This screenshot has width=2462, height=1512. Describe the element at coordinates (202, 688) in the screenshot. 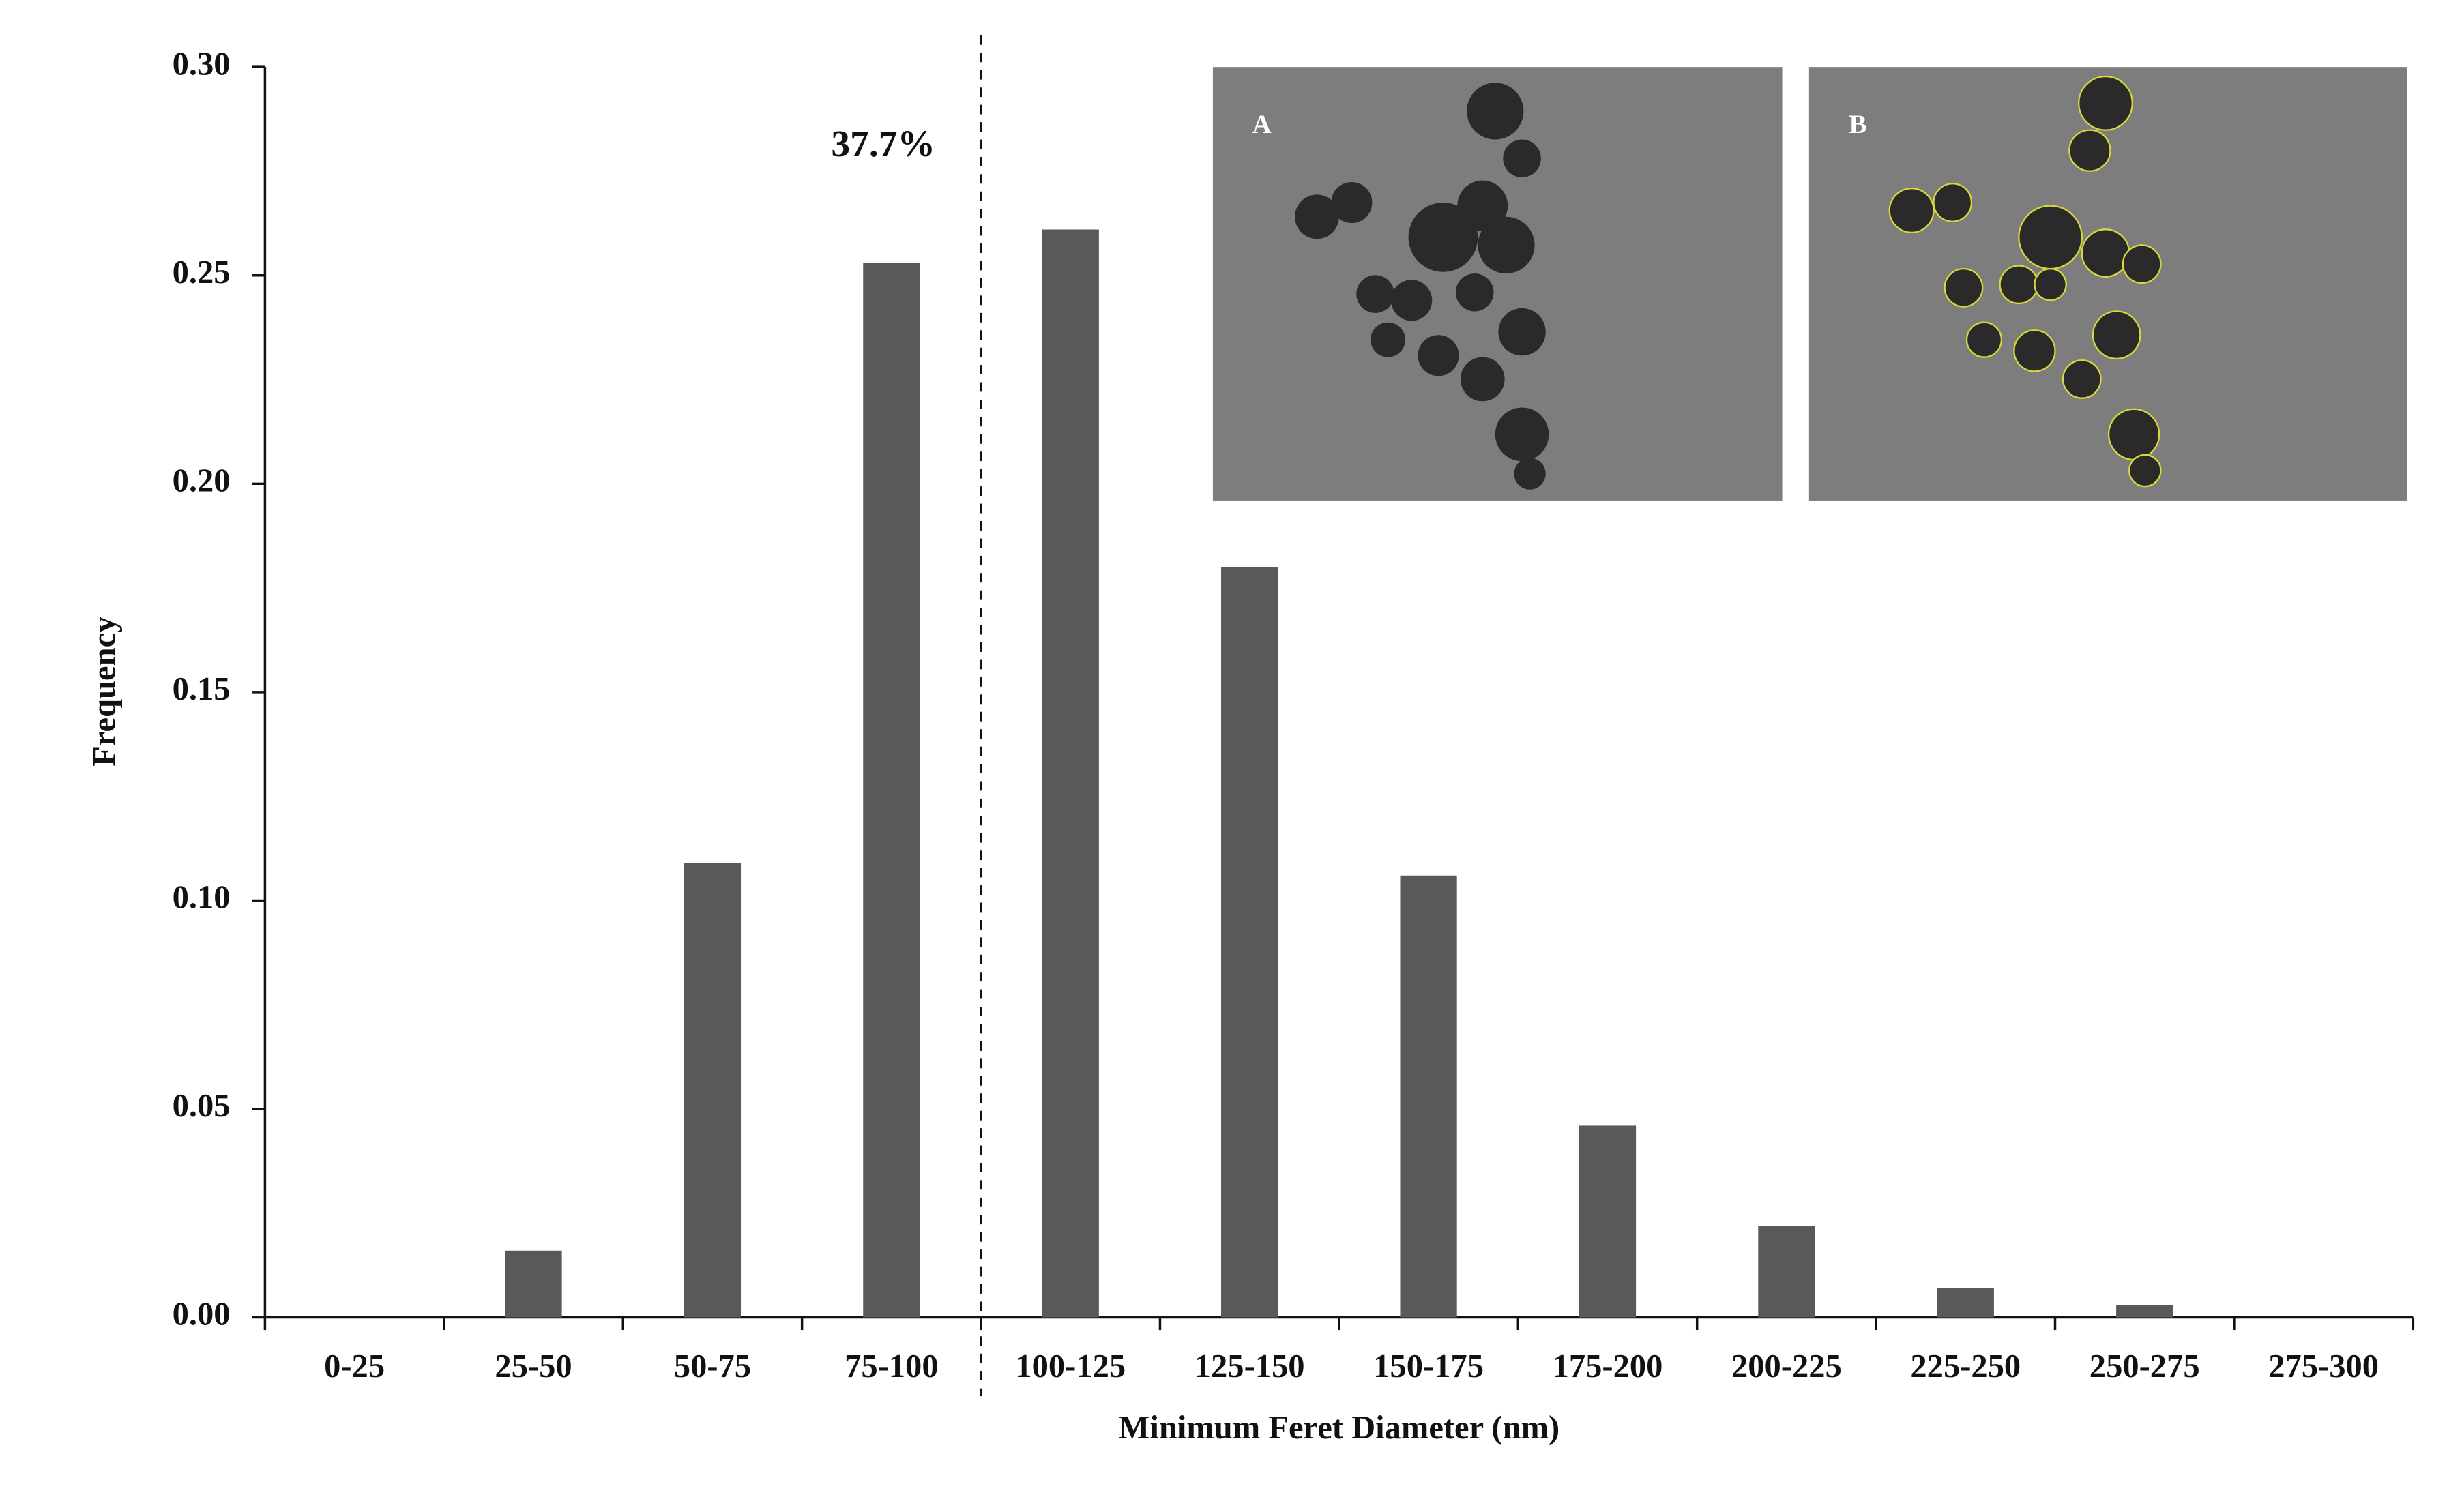

I see `y-tick-label: 0.15` at that location.